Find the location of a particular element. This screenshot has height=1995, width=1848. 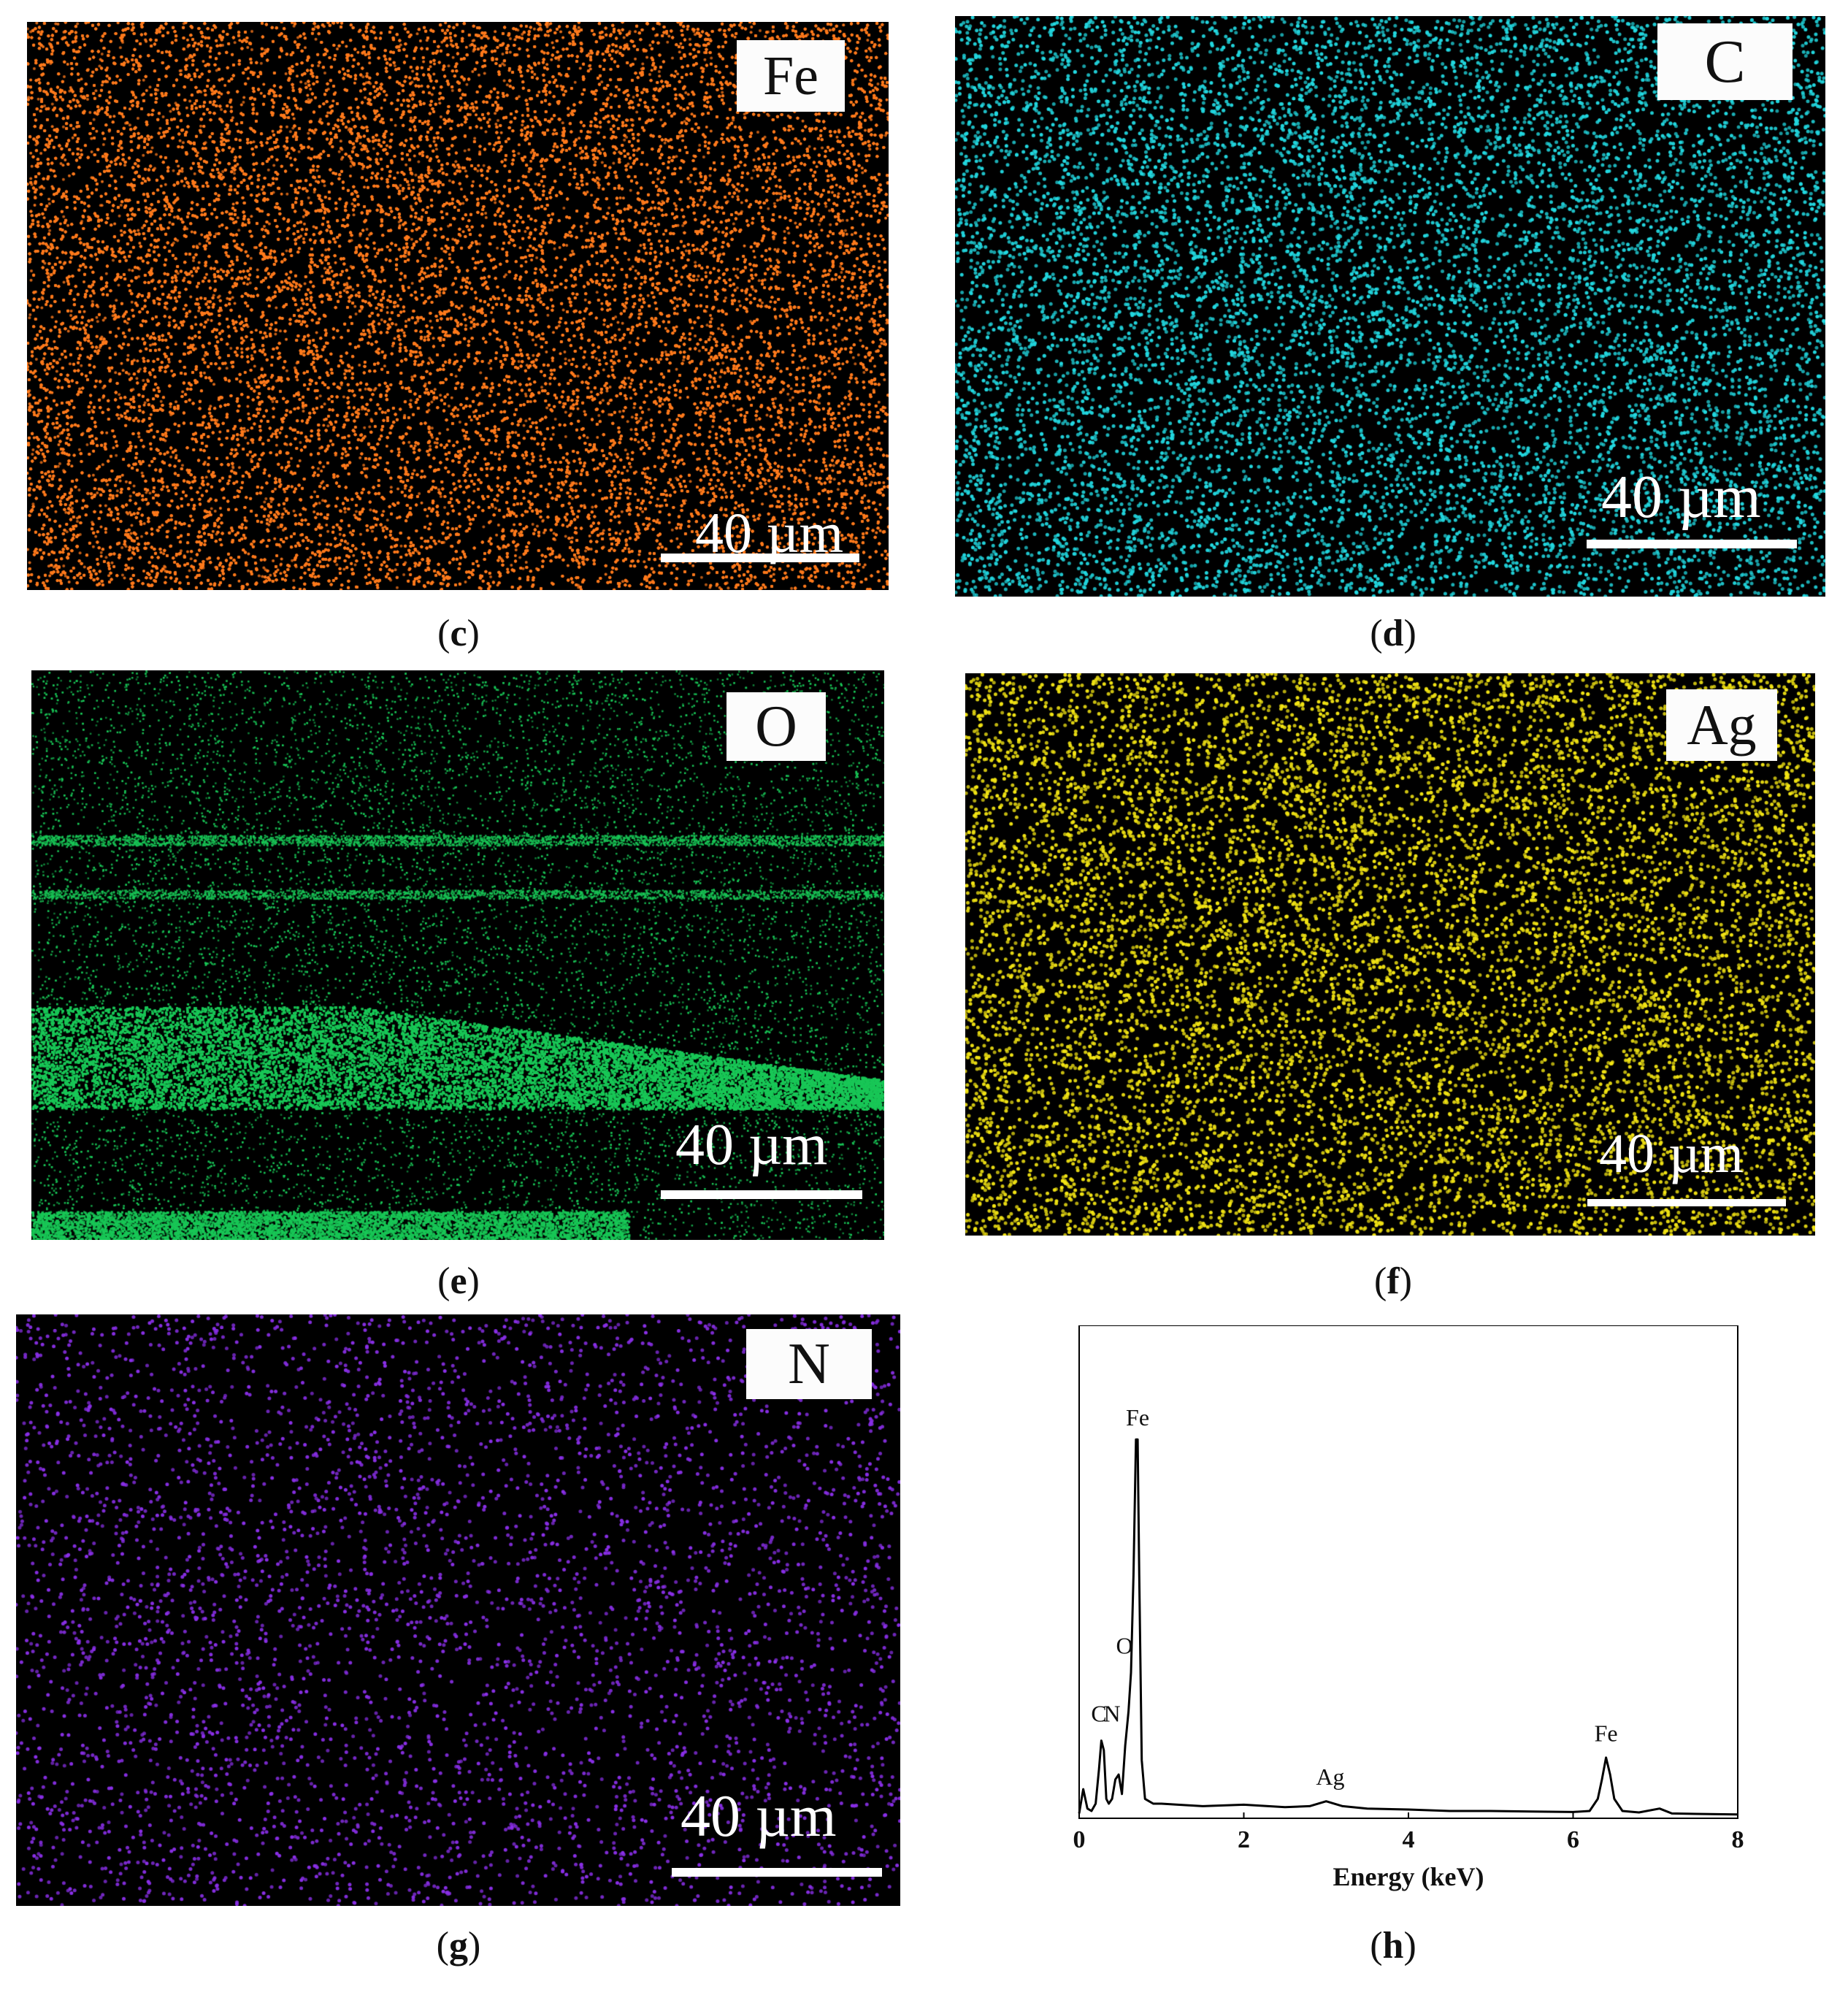

peak-label: N is located at coordinates (1112, 1714).